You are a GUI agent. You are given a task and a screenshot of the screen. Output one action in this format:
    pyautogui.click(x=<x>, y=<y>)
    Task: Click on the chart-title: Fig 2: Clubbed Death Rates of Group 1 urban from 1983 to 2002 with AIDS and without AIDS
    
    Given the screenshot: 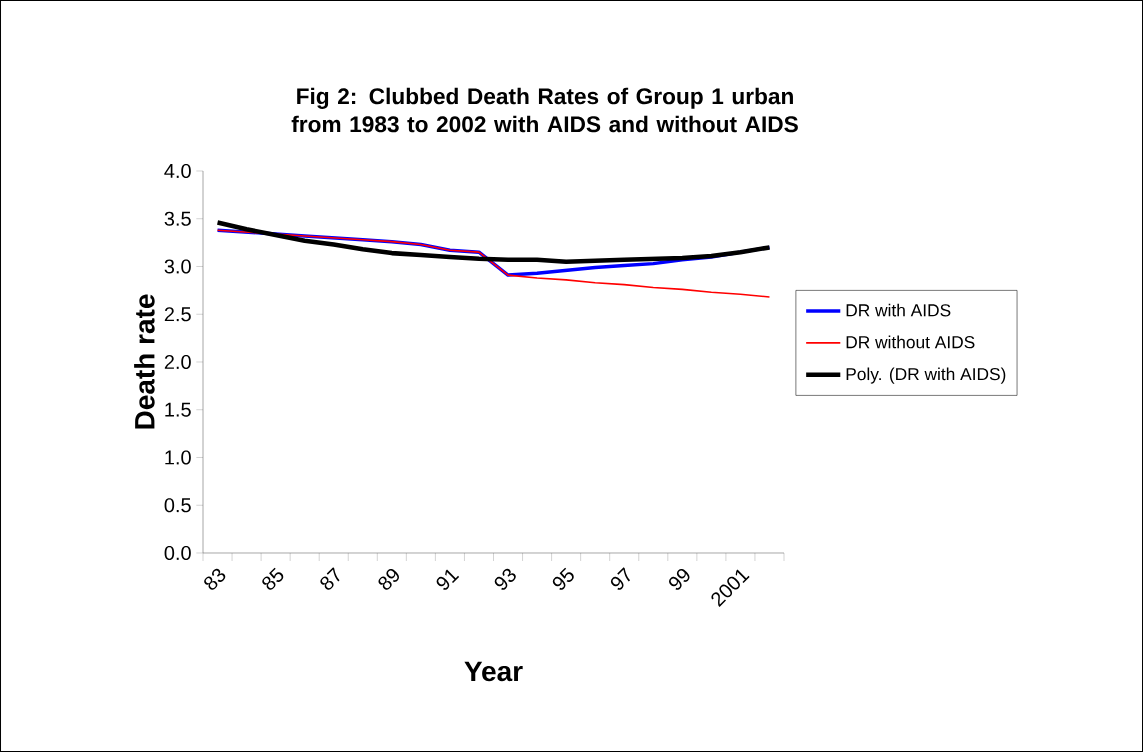 What is the action you would take?
    pyautogui.click(x=544, y=110)
    